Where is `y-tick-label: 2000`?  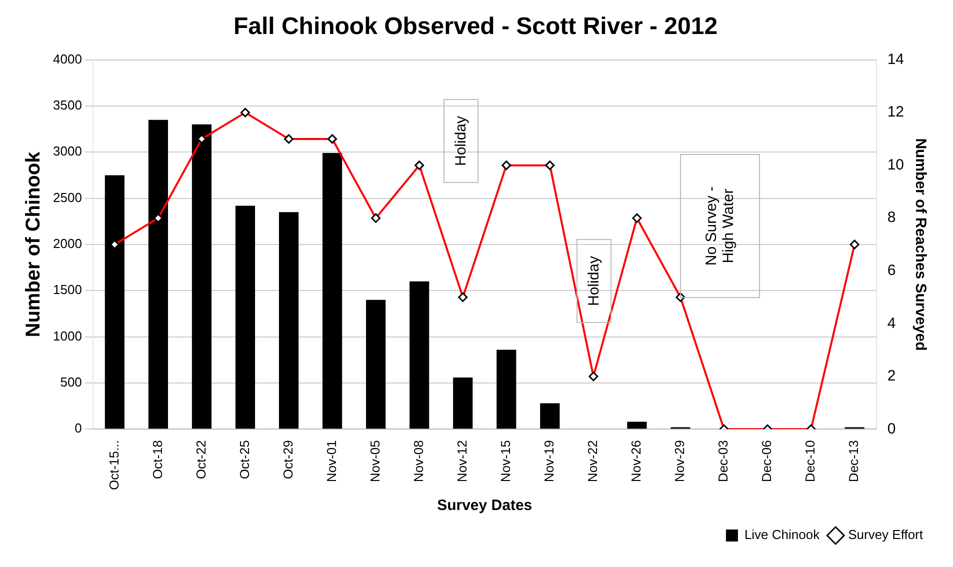
y-tick-label: 2000 is located at coordinates (67, 244).